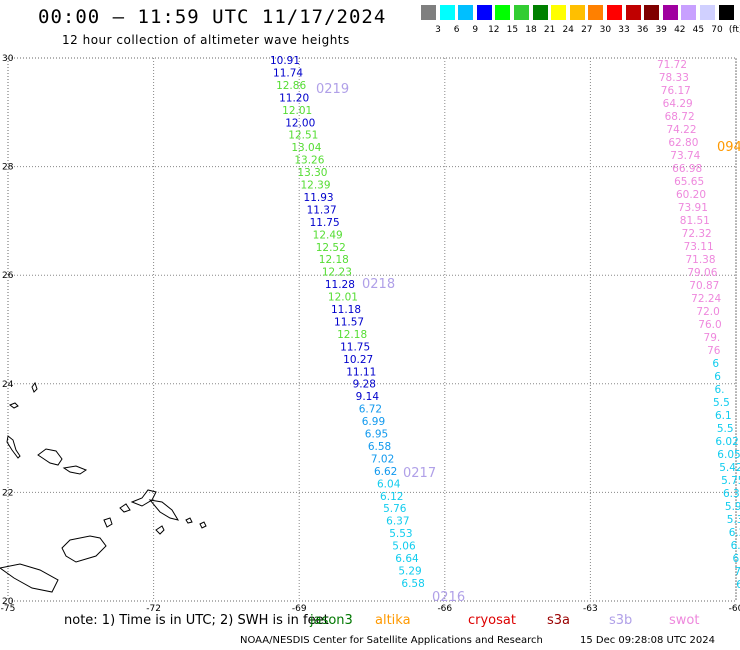 The width and height of the screenshot is (740, 650). I want to click on color-label: 33, so click(624, 30).